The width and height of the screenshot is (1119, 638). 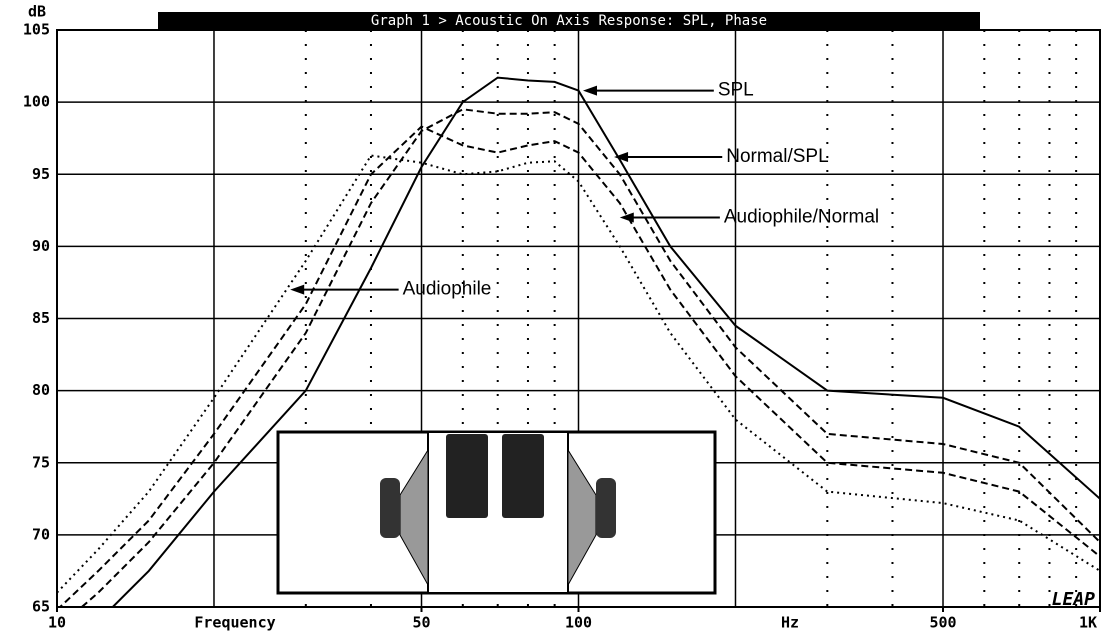 I want to click on annotation: Audiophile/Normal, so click(x=801, y=217).